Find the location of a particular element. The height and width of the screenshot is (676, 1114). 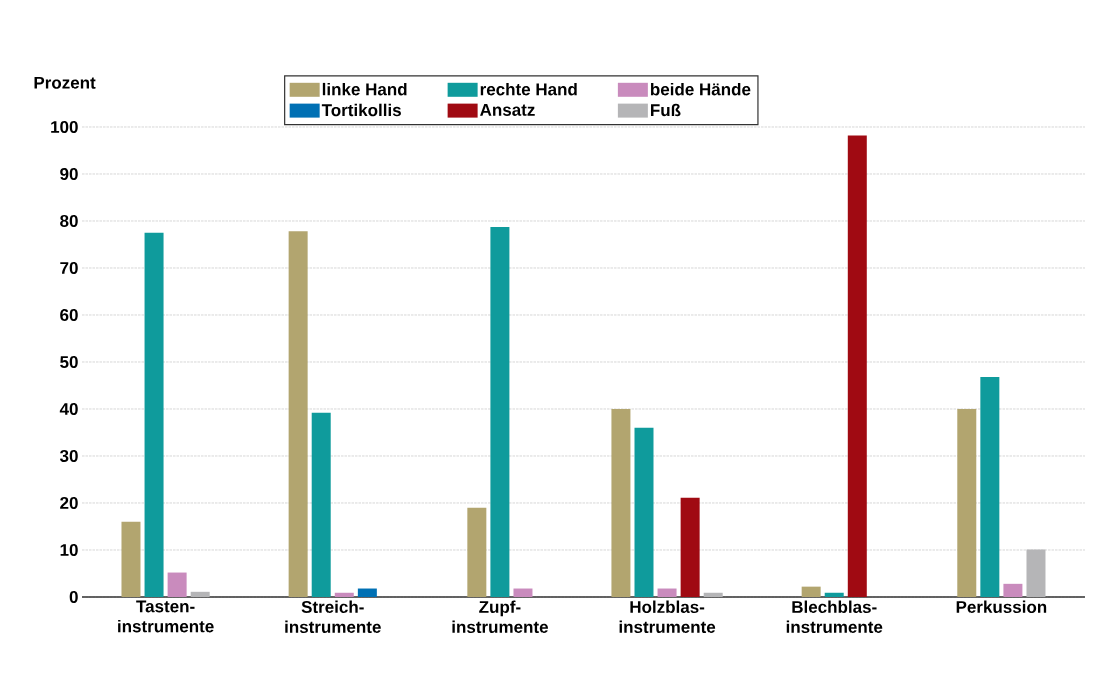

y-tick-label: 70 is located at coordinates (69, 268).